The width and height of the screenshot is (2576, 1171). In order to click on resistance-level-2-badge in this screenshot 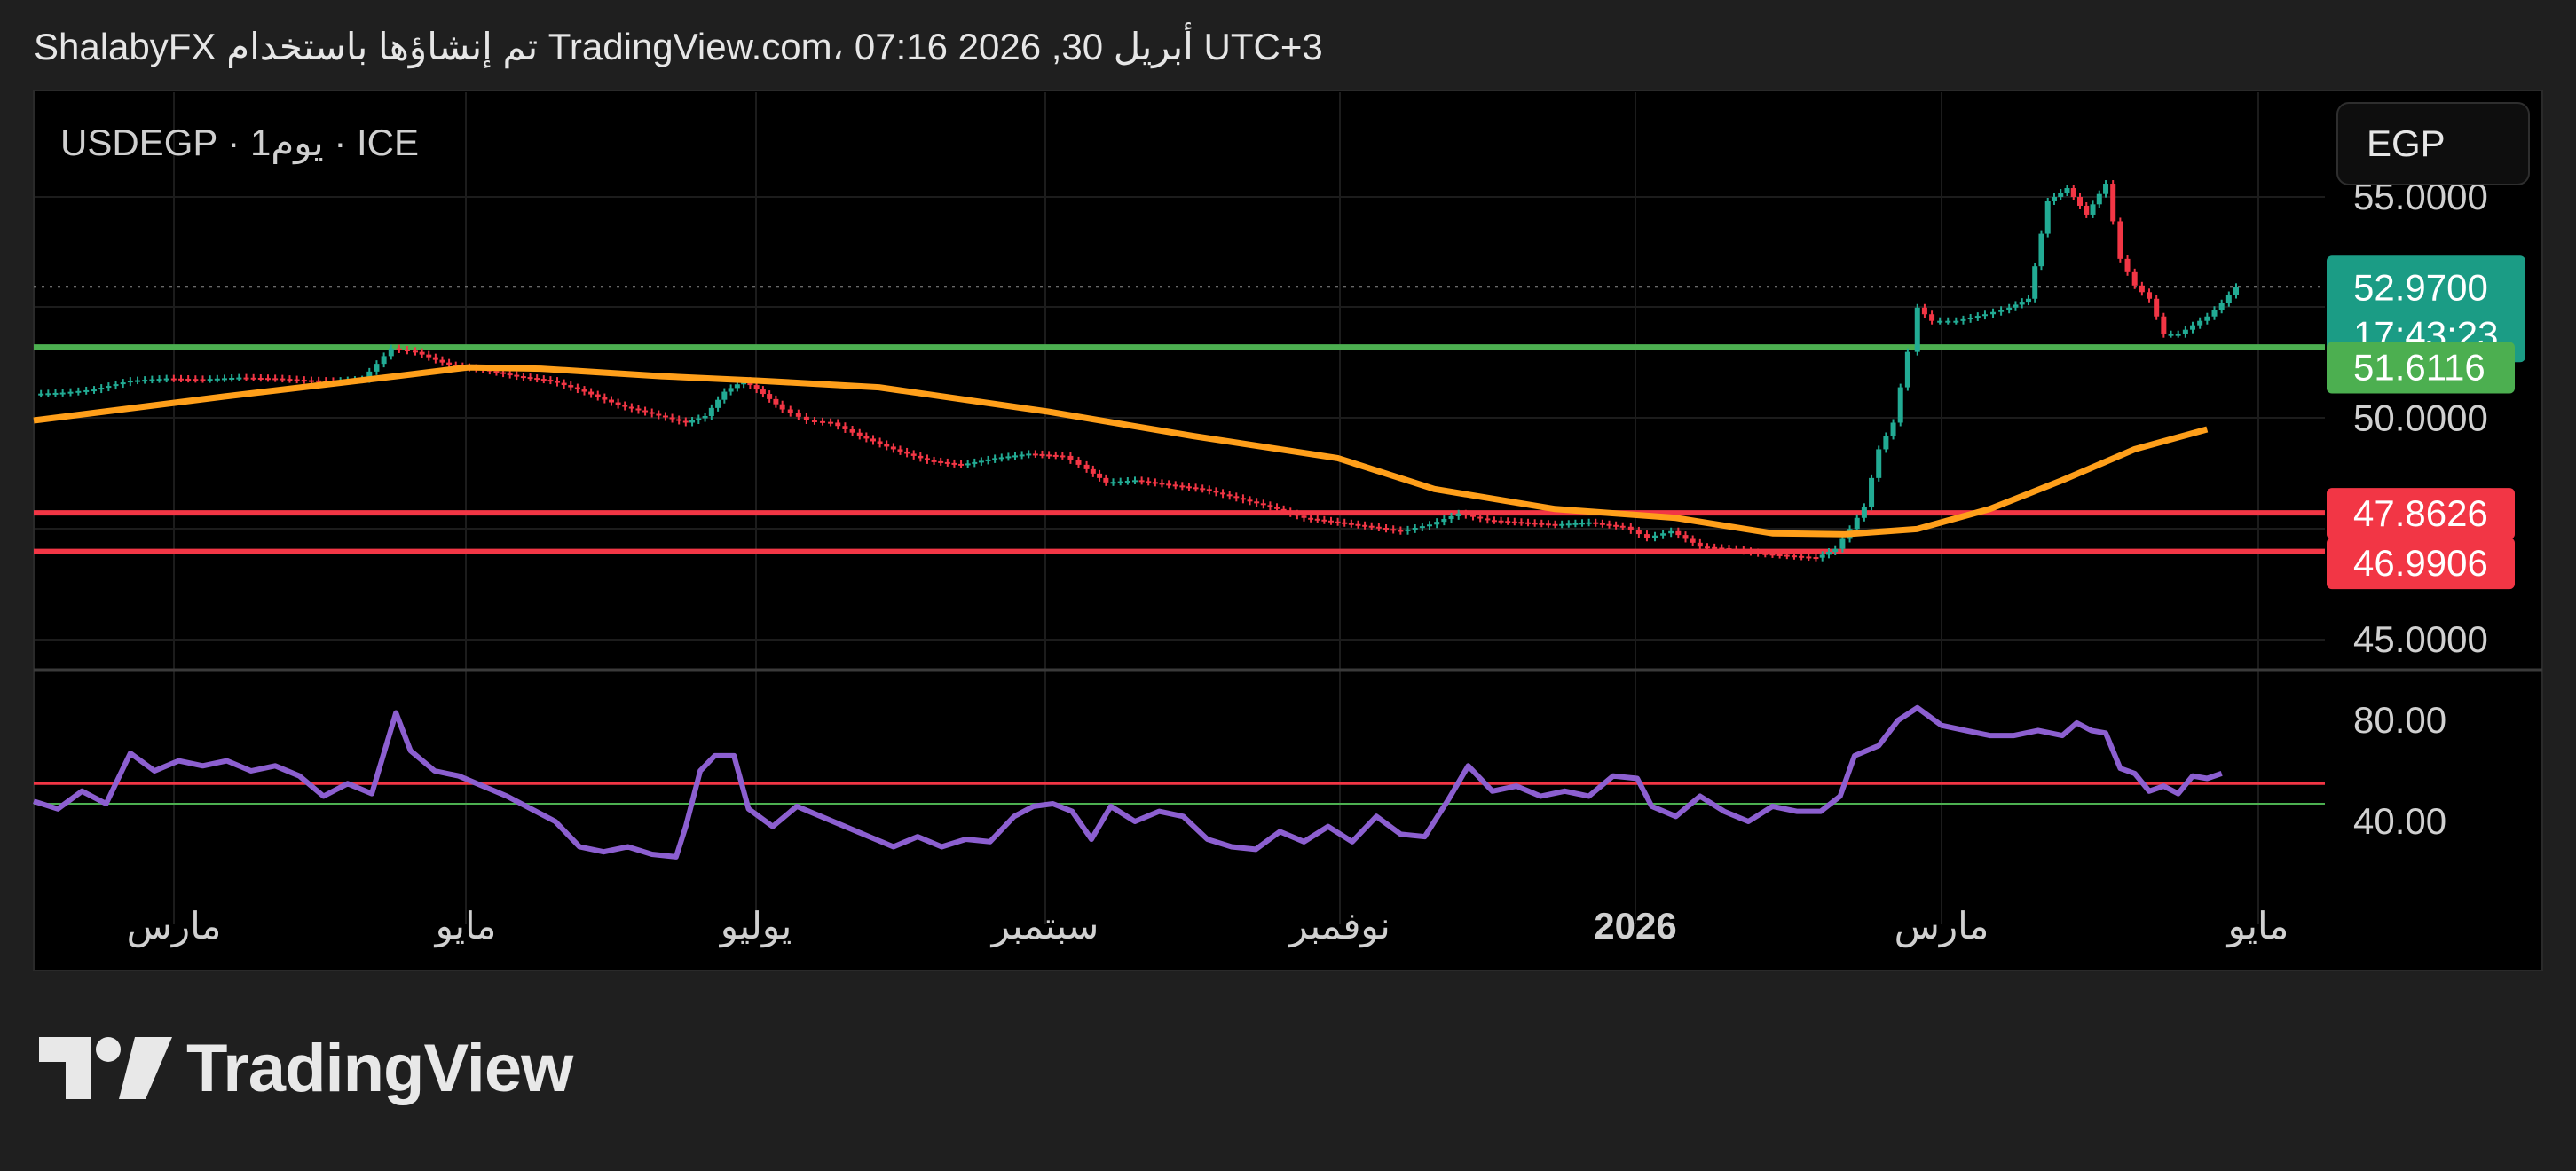, I will do `click(2421, 564)`.